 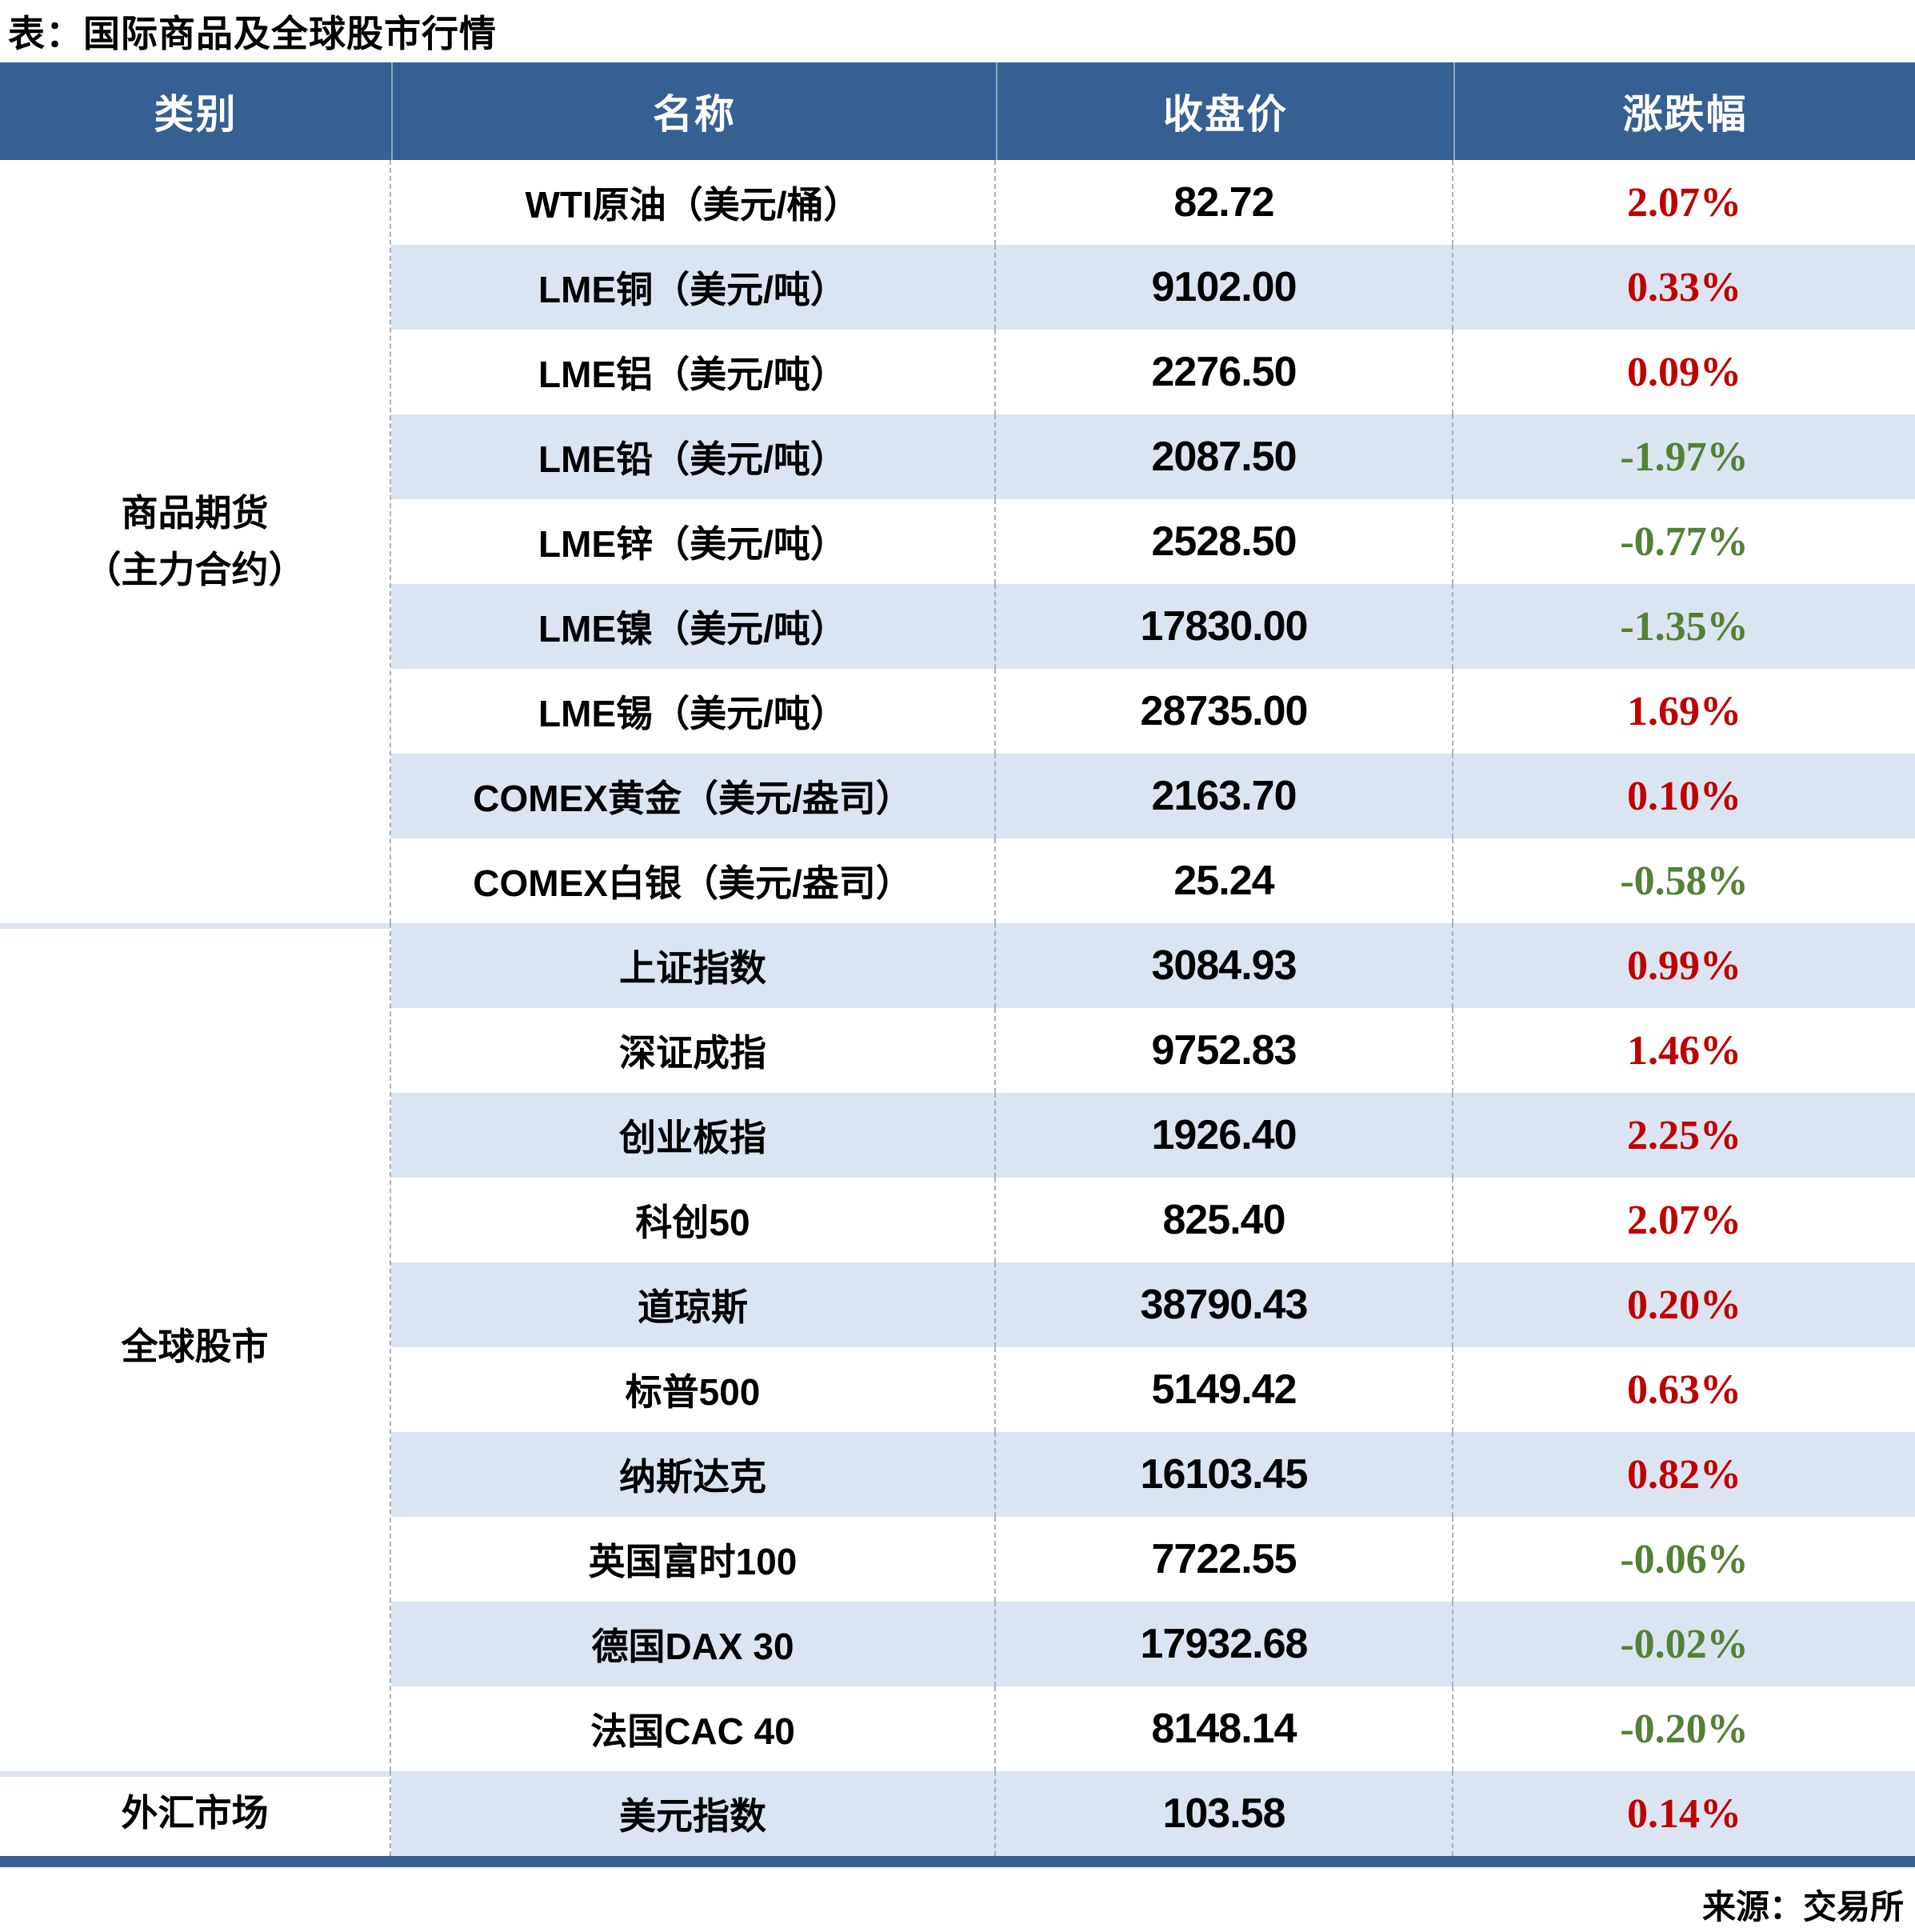 I want to click on change-percent-value: -0.02%, so click(x=1684, y=1644).